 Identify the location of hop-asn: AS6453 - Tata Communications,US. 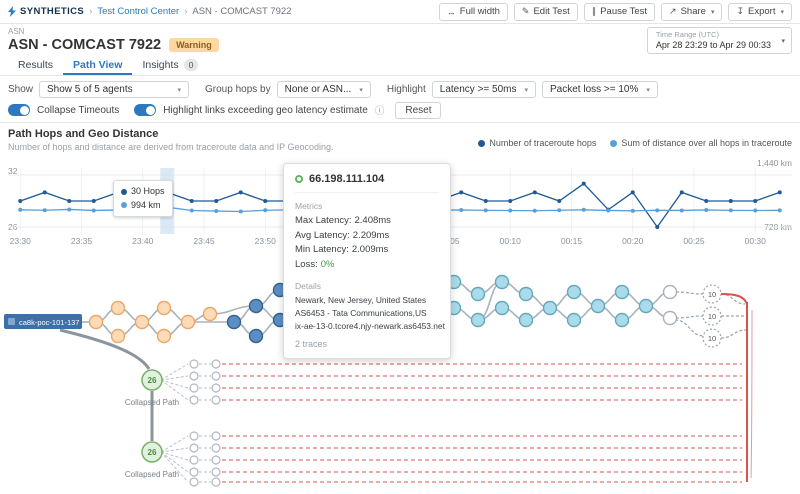
(361, 312).